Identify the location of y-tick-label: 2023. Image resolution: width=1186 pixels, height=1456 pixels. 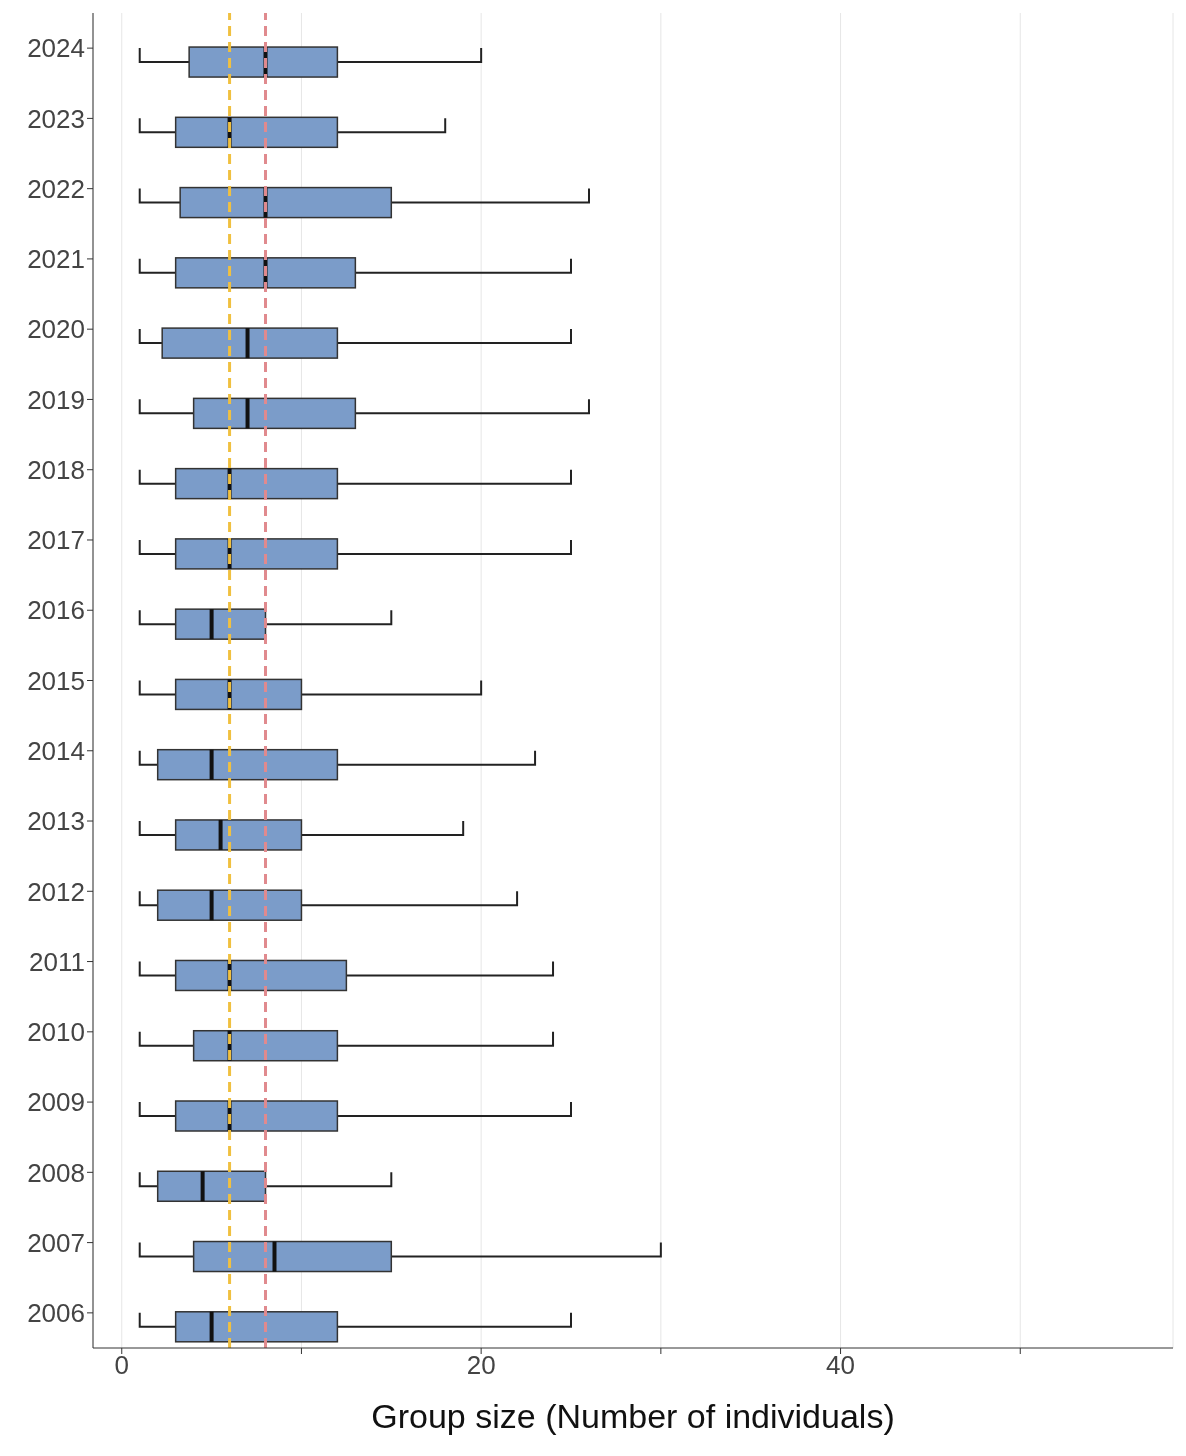
(56, 118).